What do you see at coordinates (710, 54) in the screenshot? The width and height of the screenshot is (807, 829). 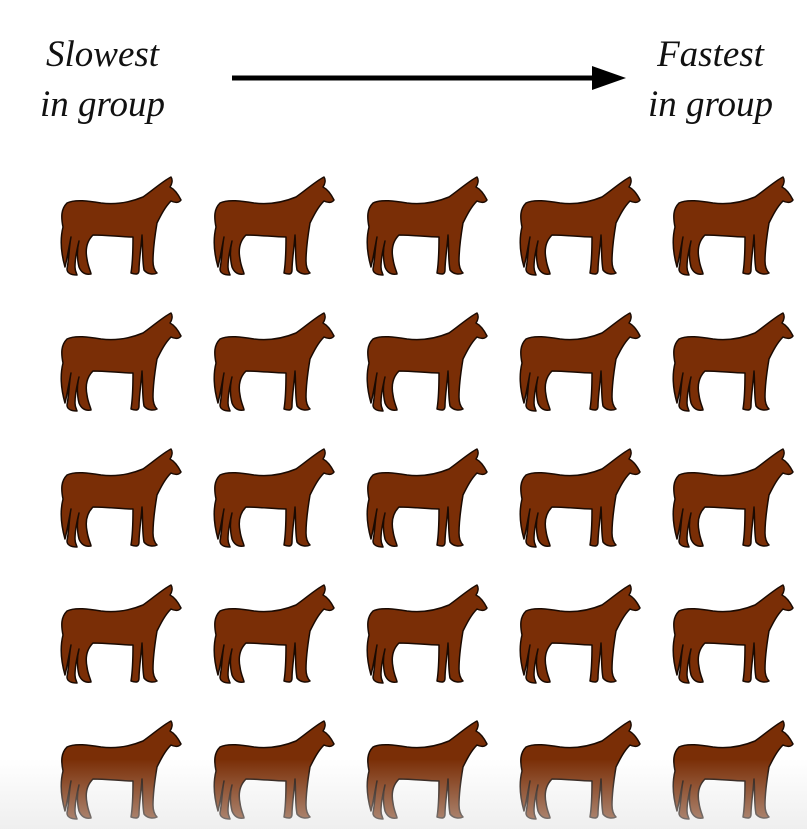 I see `fastest-label-line-1: Fastest` at bounding box center [710, 54].